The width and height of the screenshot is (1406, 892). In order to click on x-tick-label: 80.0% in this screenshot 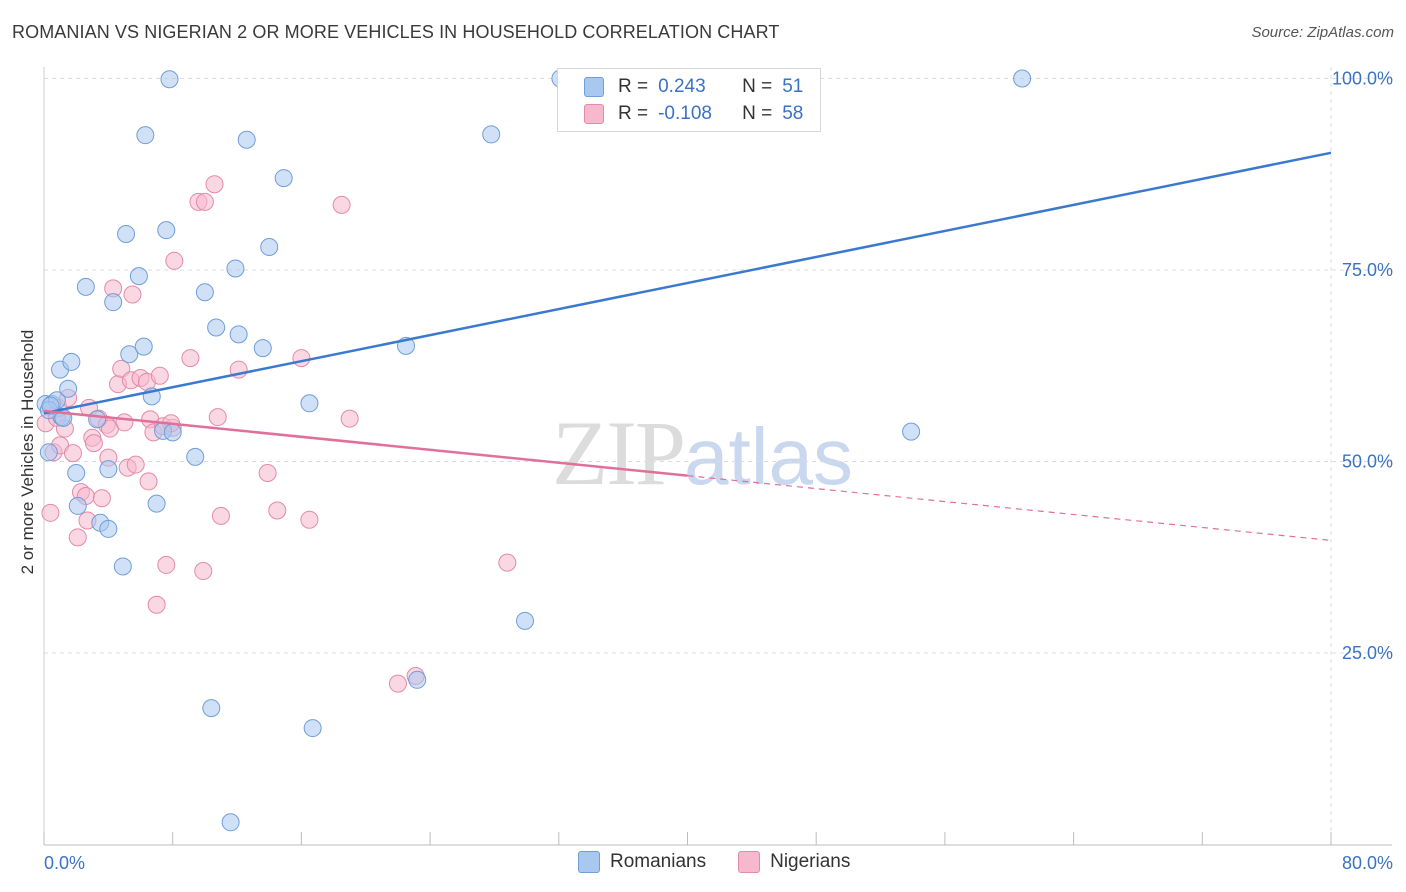, I will do `click(1367, 863)`.